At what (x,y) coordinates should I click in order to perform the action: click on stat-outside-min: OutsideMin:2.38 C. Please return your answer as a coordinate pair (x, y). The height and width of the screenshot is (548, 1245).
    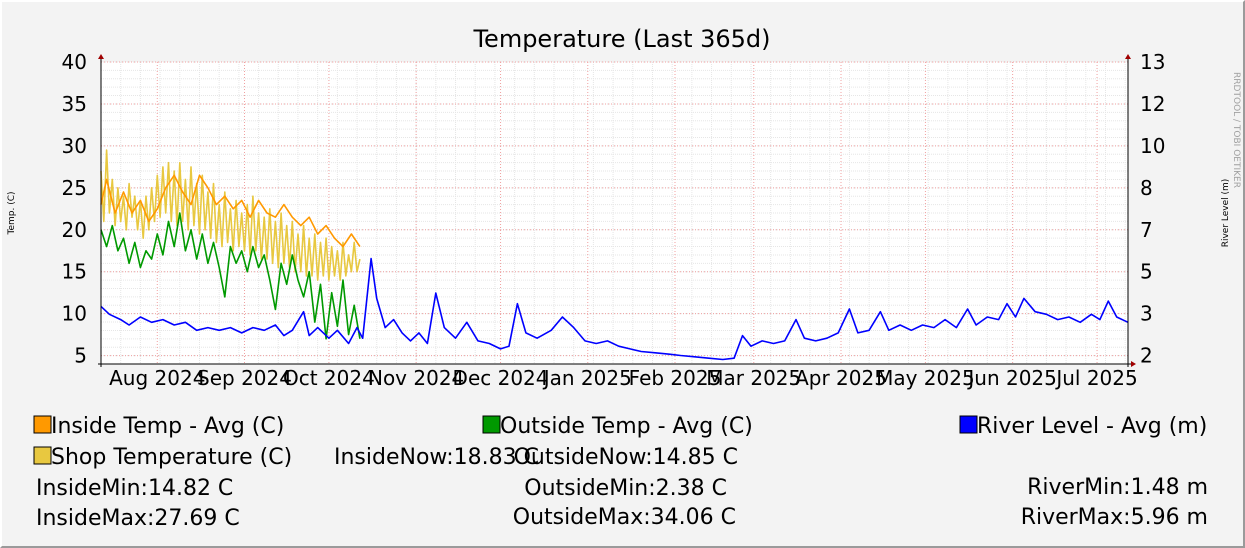
    Looking at the image, I should click on (625, 488).